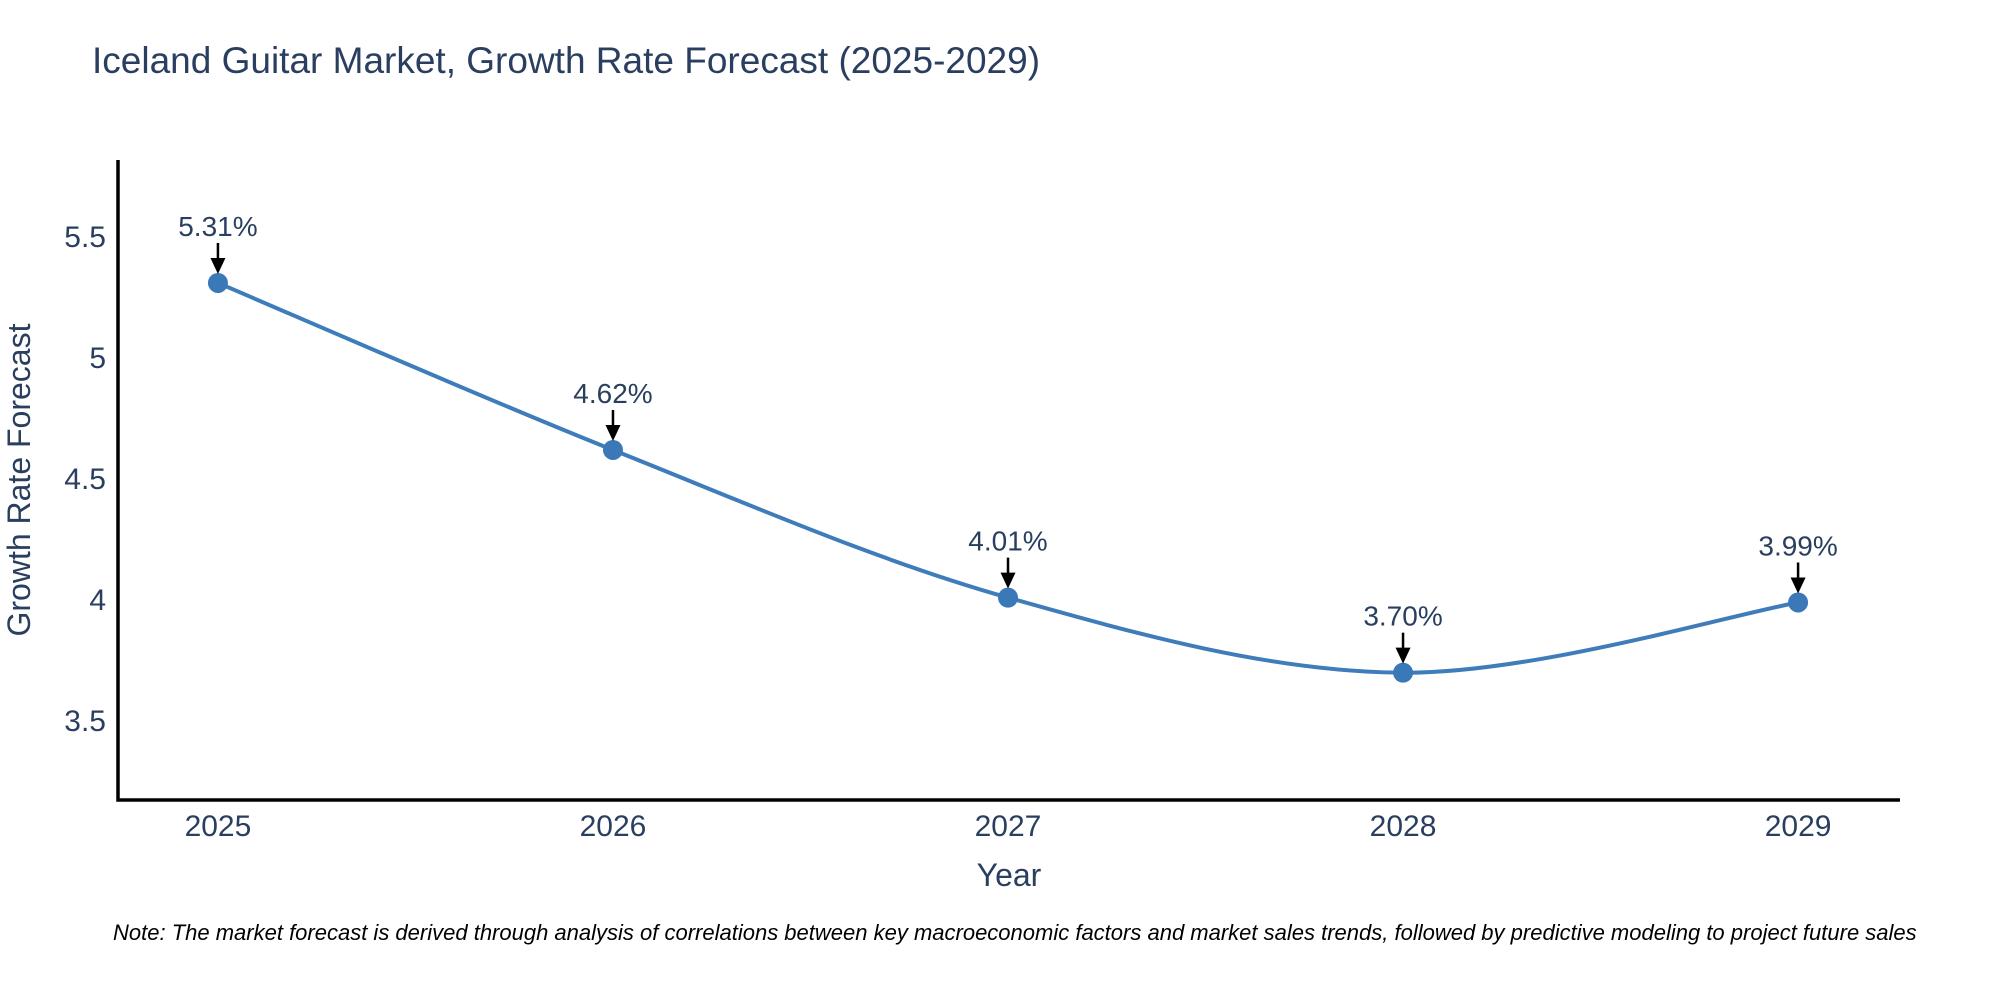 This screenshot has width=2000, height=1000. What do you see at coordinates (85, 721) in the screenshot?
I see `y-tick-label: 3.5` at bounding box center [85, 721].